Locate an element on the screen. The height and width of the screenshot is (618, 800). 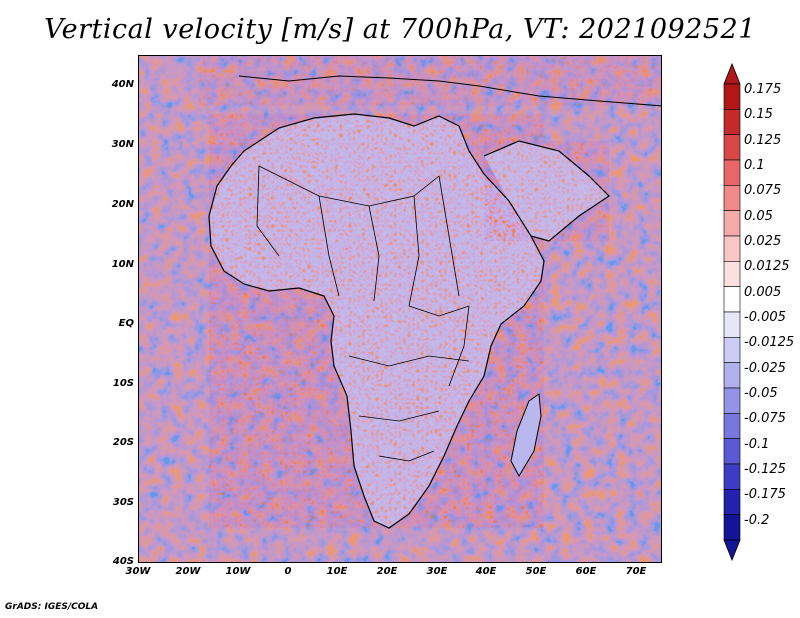
colorbar-label: 0.005 is located at coordinates (763, 292).